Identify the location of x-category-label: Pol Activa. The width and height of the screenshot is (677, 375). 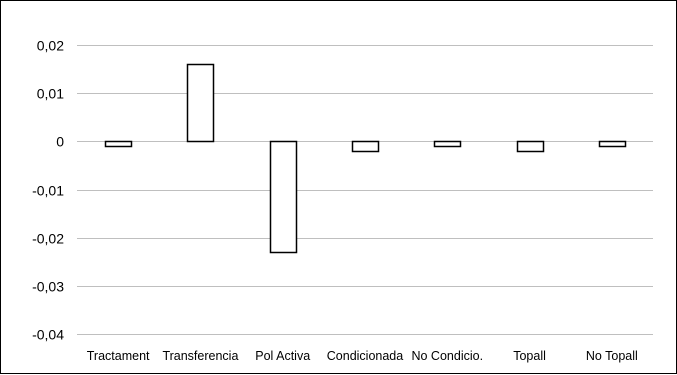
(282, 356).